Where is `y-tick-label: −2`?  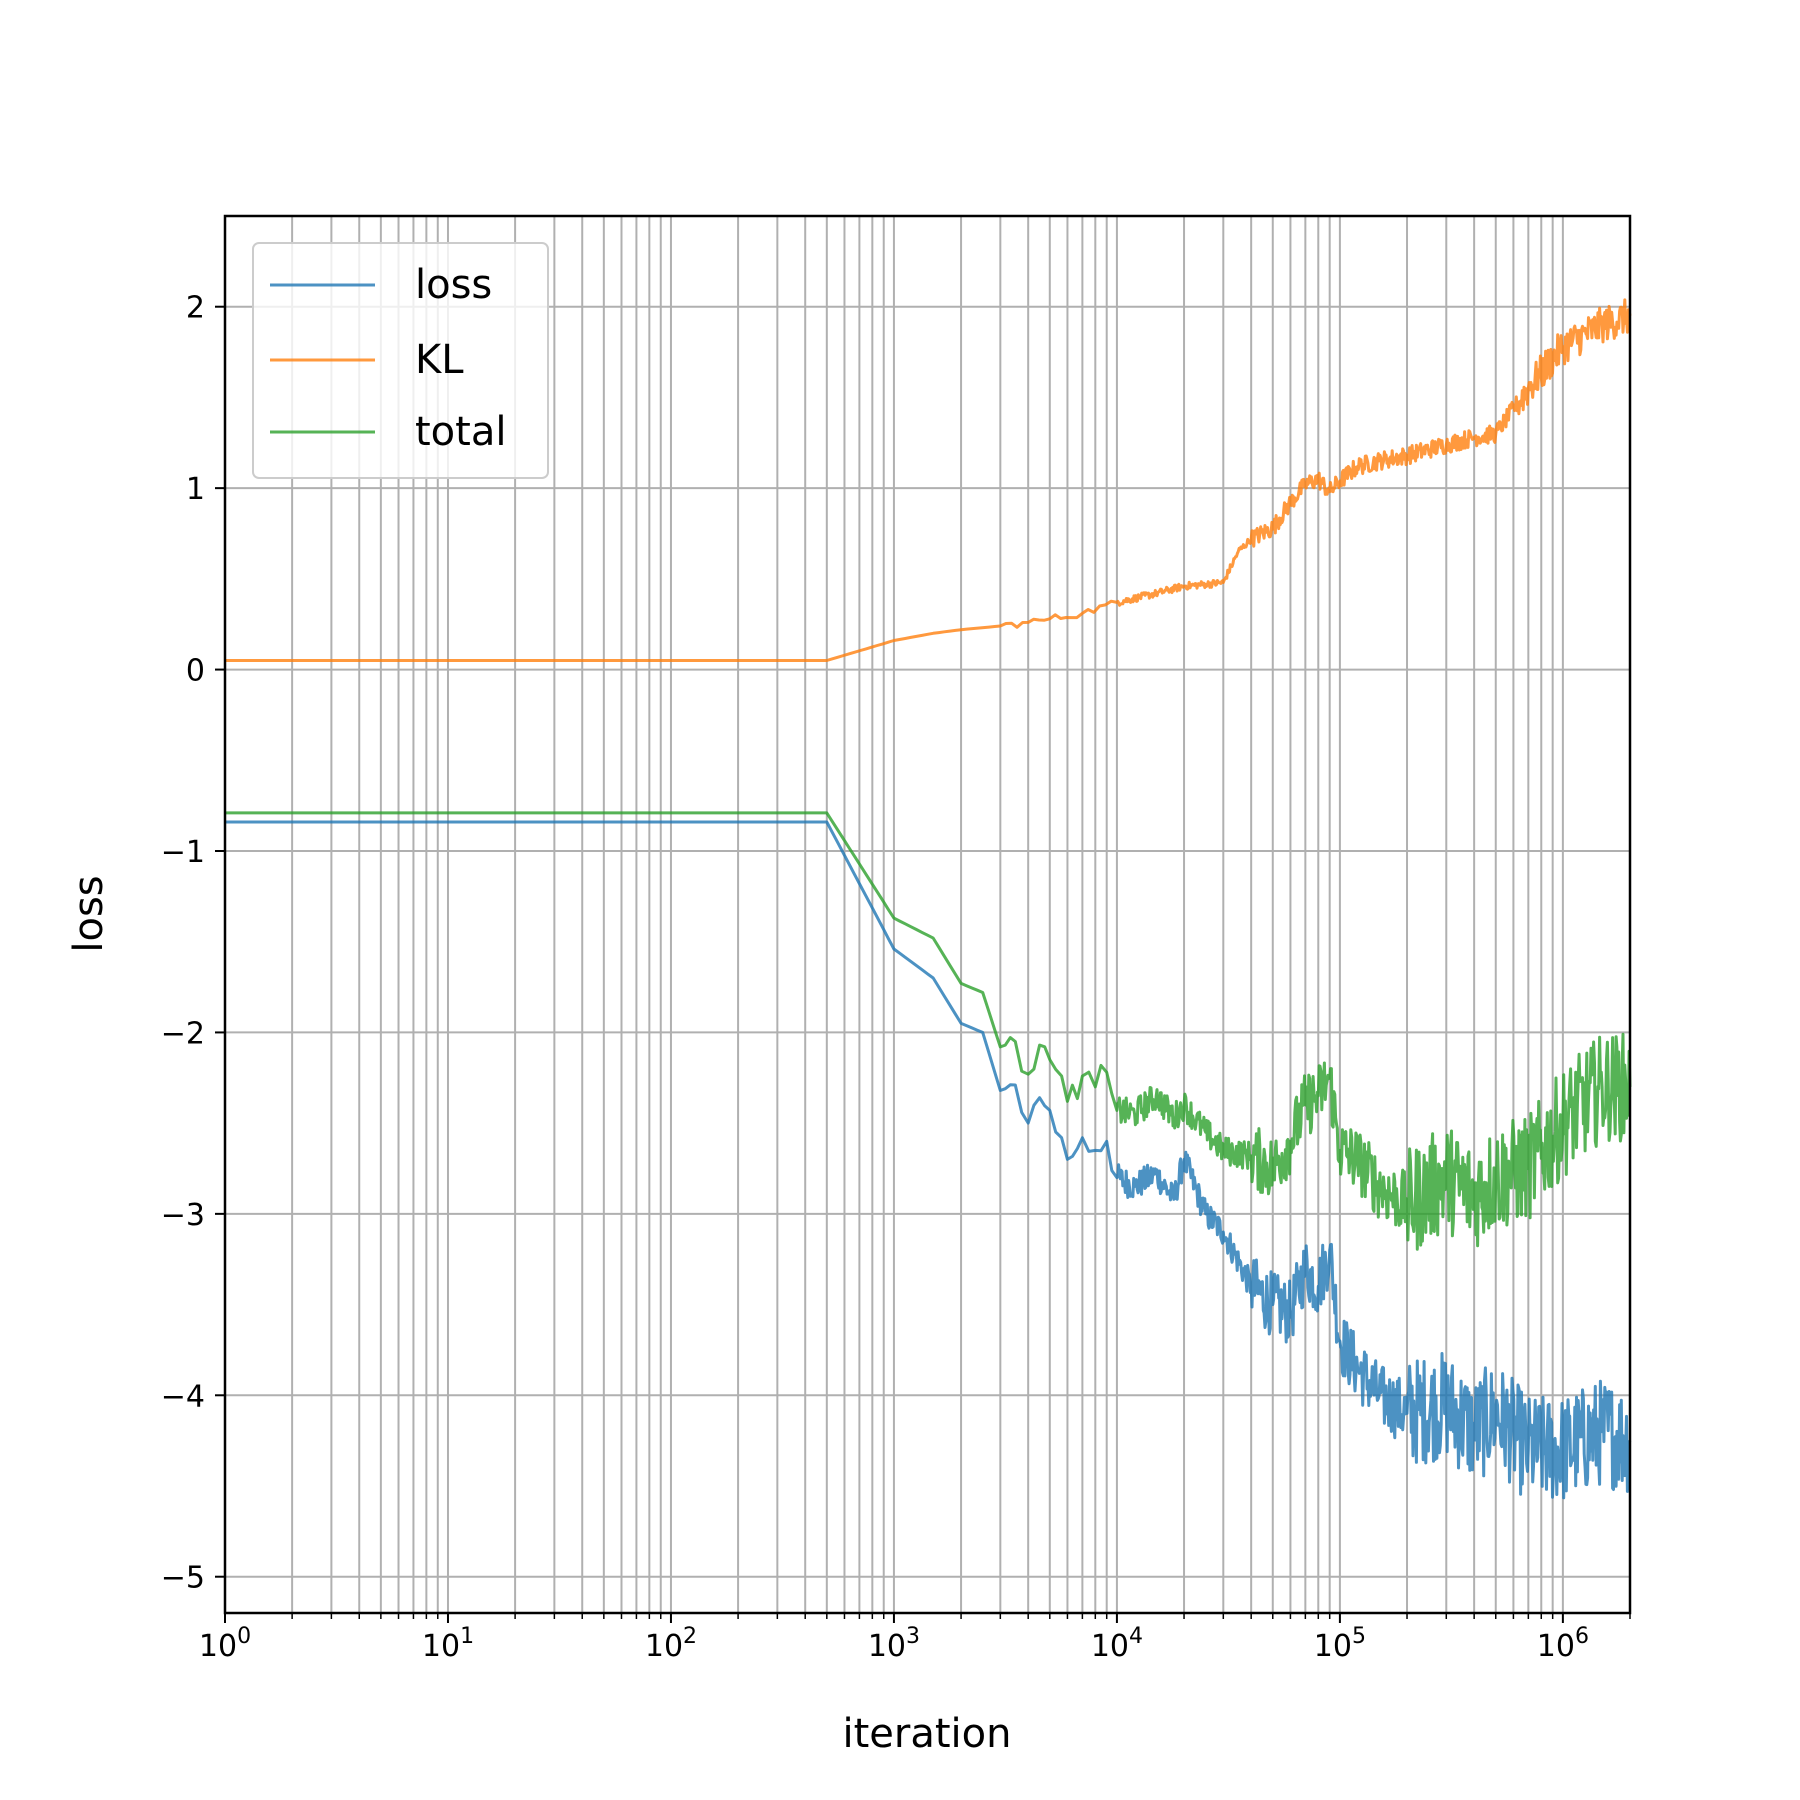 y-tick-label: −2 is located at coordinates (183, 1033).